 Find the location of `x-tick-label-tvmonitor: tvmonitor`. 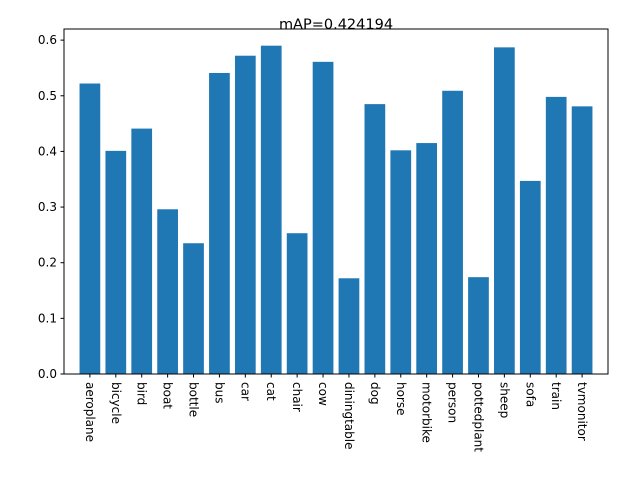

x-tick-label-tvmonitor: tvmonitor is located at coordinates (582, 411).